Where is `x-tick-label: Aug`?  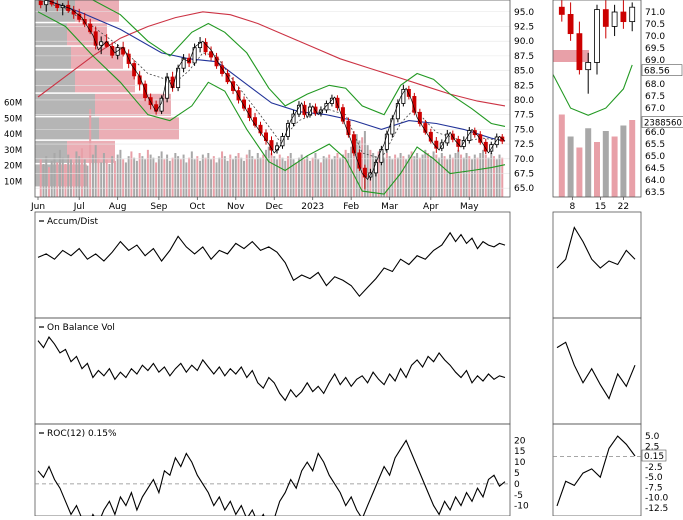
x-tick-label: Aug is located at coordinates (118, 207).